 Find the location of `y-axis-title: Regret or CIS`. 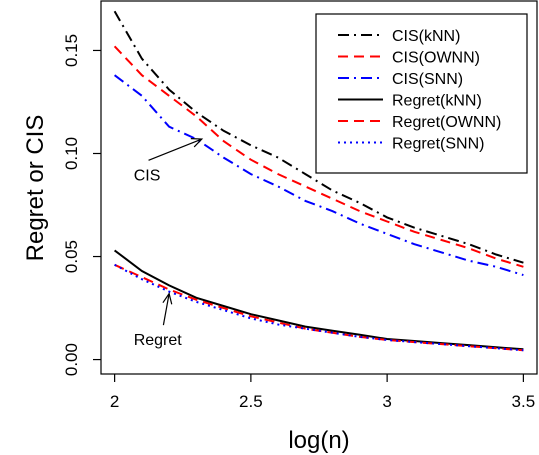

y-axis-title: Regret or CIS is located at coordinates (35, 188).